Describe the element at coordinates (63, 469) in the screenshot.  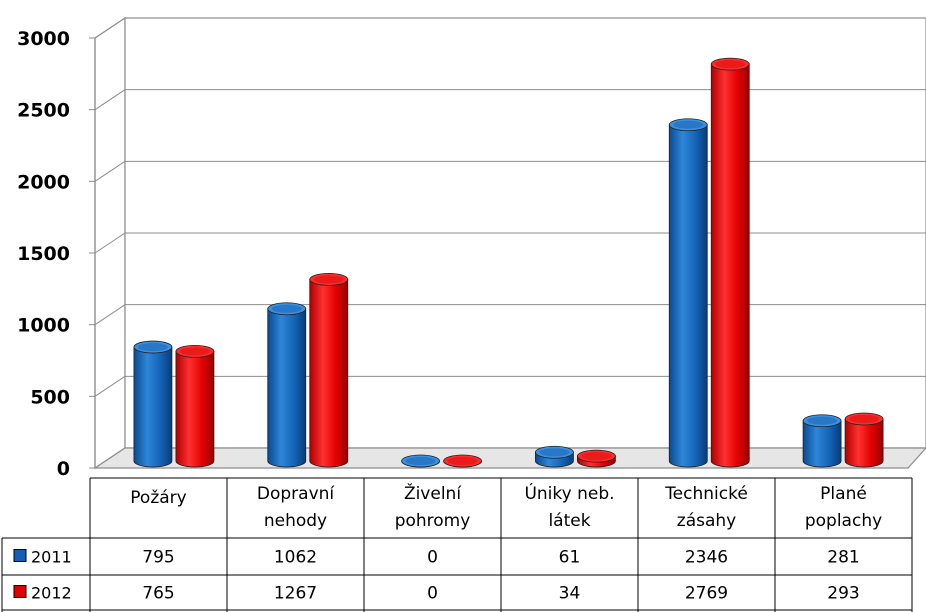
I see `y-tick-label: 0` at that location.